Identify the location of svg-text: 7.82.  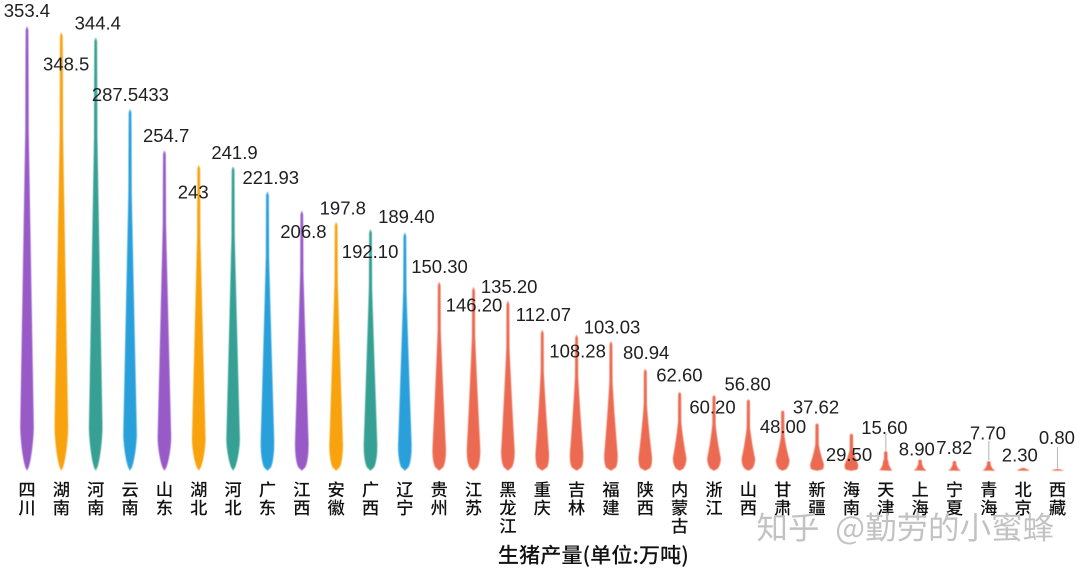
(954, 447).